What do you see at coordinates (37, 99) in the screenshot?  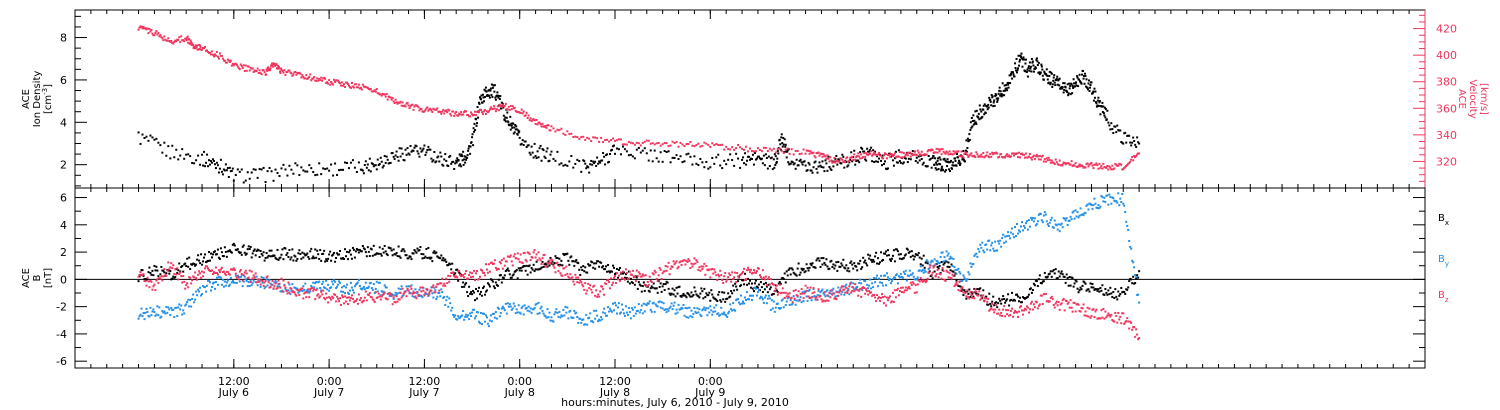 I see `panel-1-ylabel-line: Ion Density` at bounding box center [37, 99].